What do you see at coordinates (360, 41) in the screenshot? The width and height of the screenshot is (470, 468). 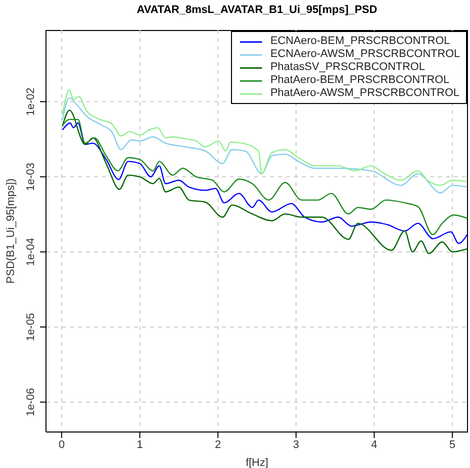 I see `legend-label: ECNAero-BEM_PRSCRBCONTROL` at bounding box center [360, 41].